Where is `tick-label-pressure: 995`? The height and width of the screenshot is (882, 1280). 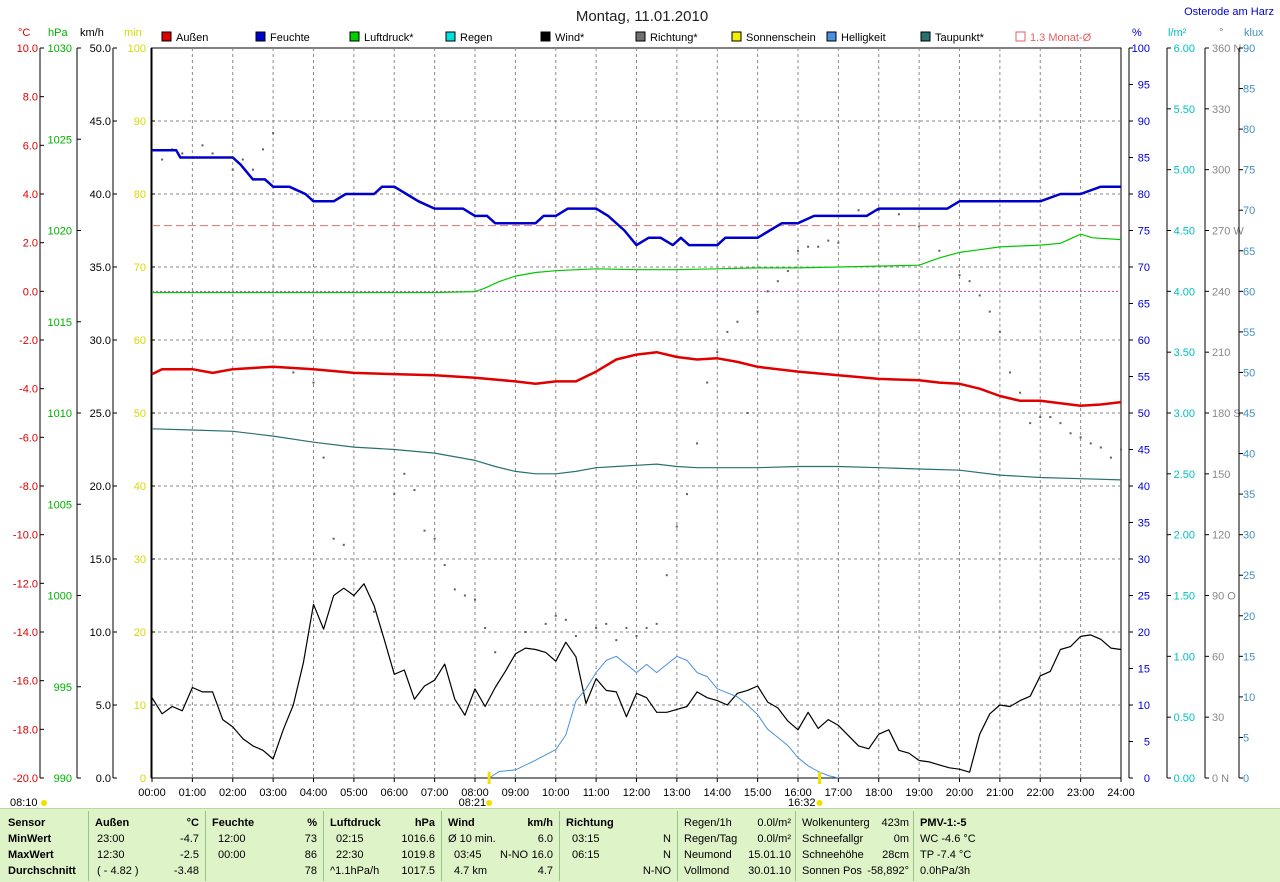 tick-label-pressure: 995 is located at coordinates (63, 688).